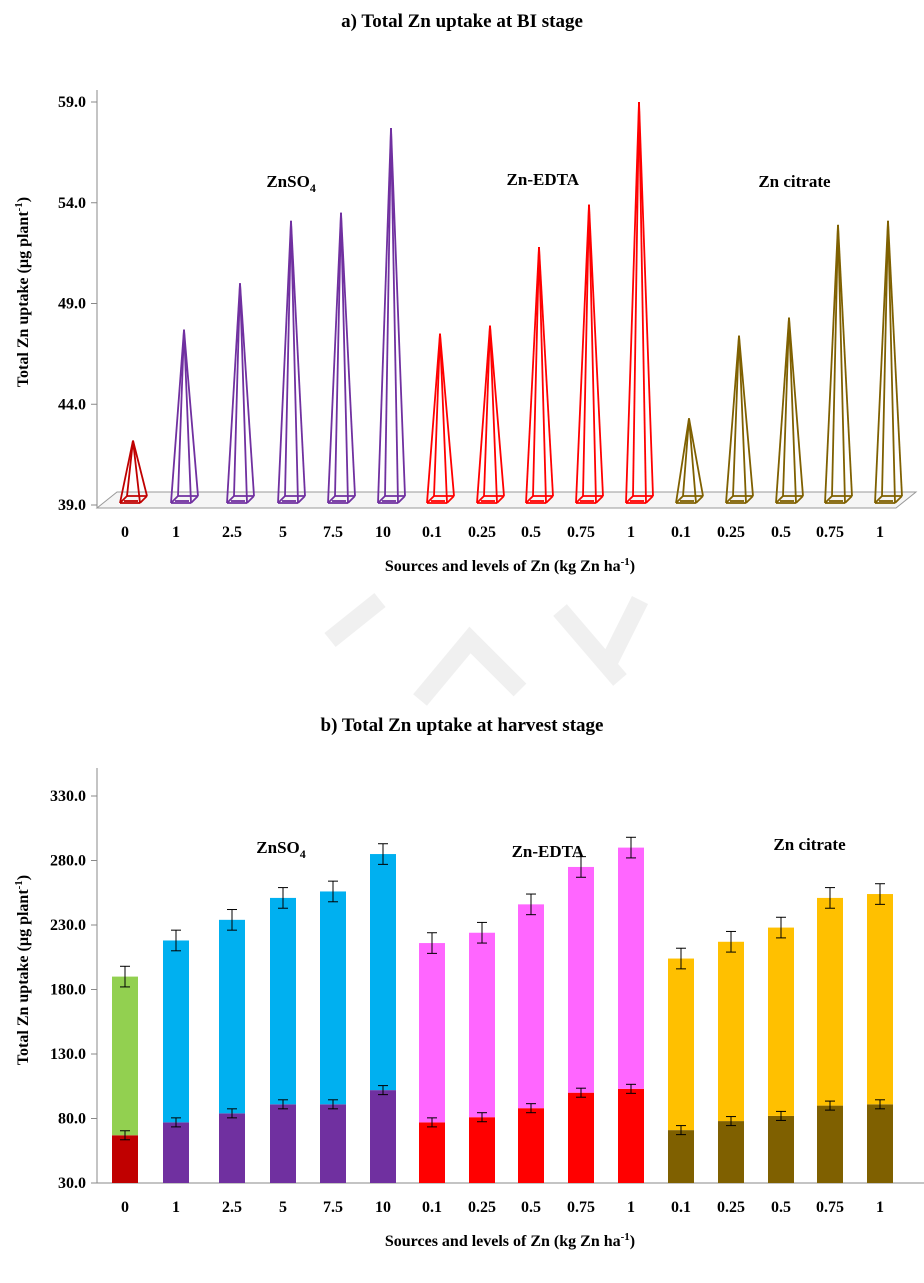 This screenshot has height=1283, width=924. What do you see at coordinates (781, 532) in the screenshot?
I see `chart-a-x-tick-label: 0.5` at bounding box center [781, 532].